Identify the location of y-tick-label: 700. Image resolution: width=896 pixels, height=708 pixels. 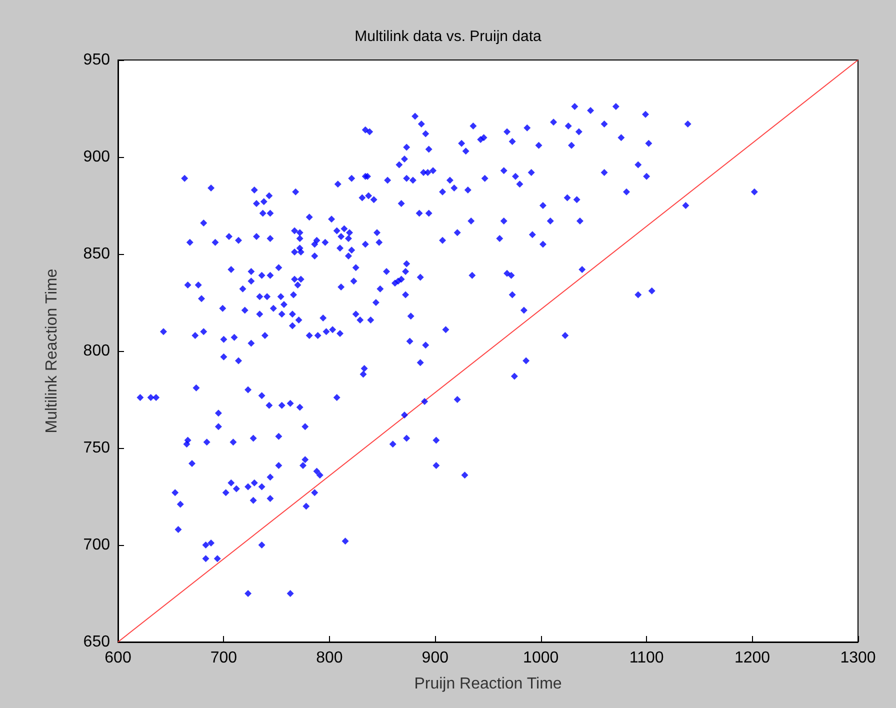
(96, 545).